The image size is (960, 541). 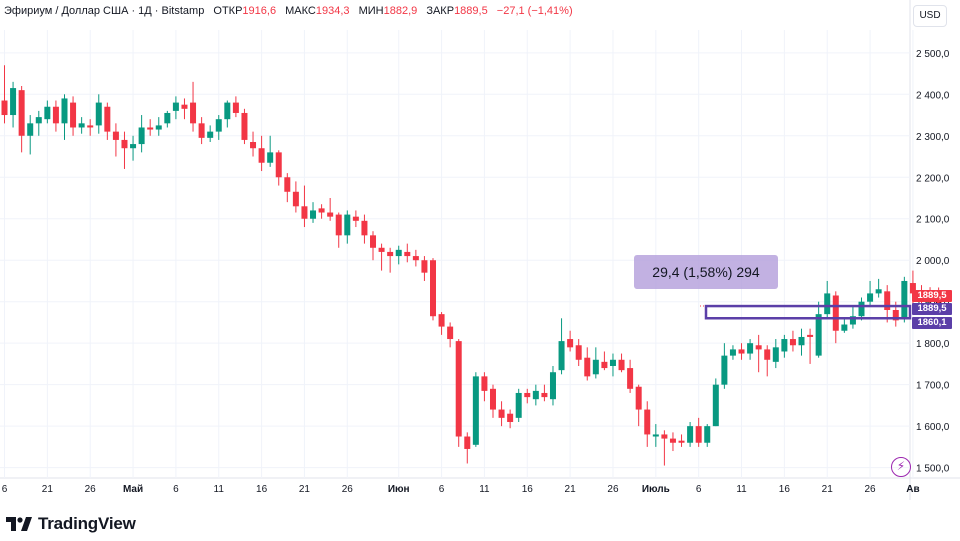 I want to click on lightning-icon: ⚡, so click(x=901, y=467).